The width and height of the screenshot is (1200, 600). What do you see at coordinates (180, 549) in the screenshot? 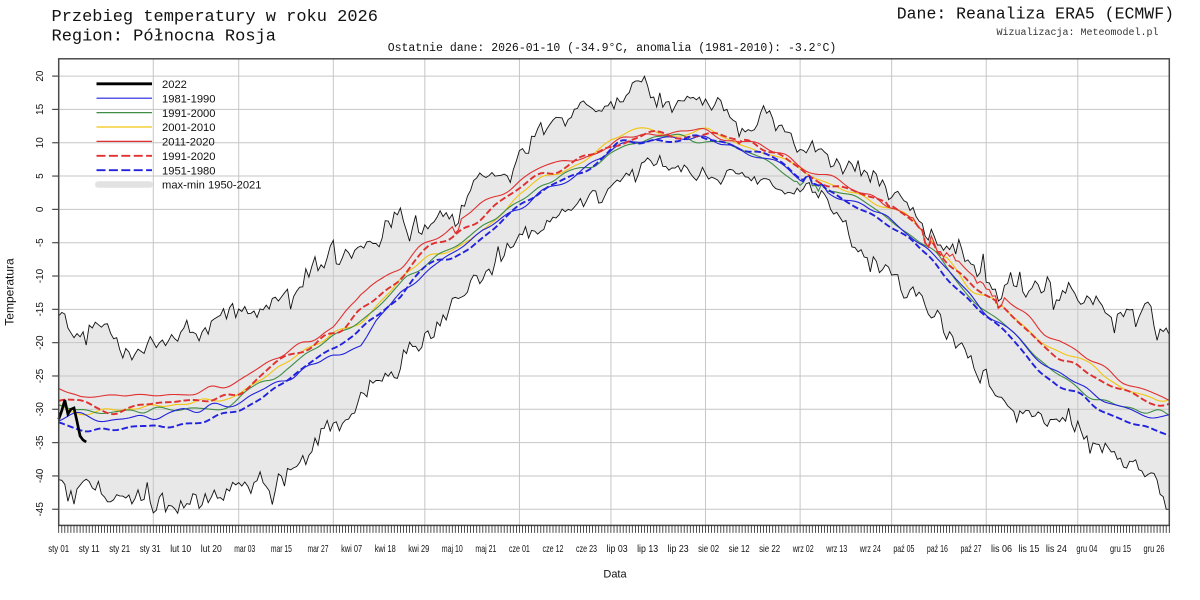
I see `svg-text: lut 10` at bounding box center [180, 549].